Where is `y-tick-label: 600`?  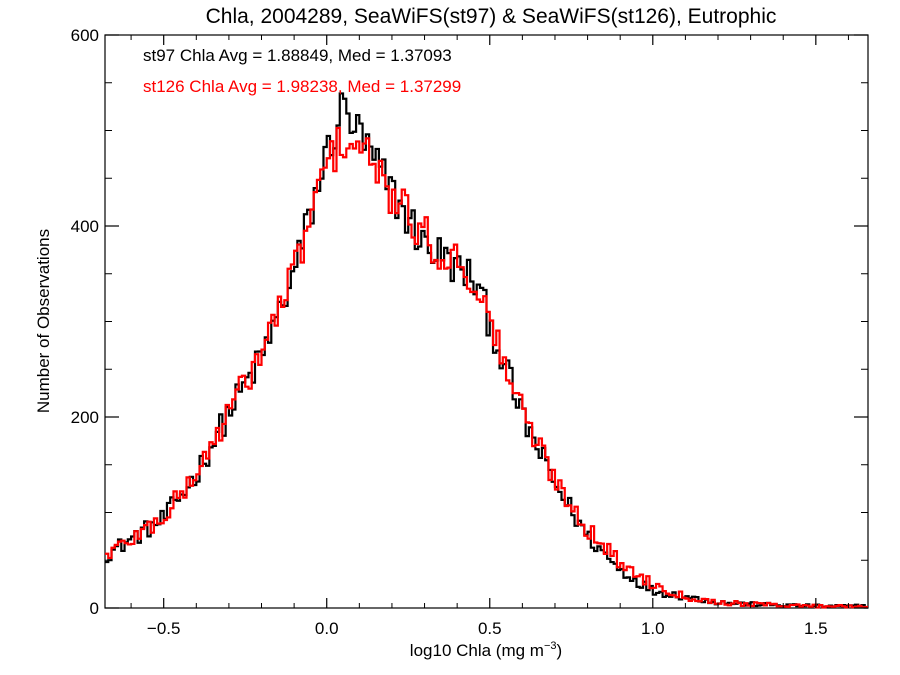 y-tick-label: 600 is located at coordinates (85, 35).